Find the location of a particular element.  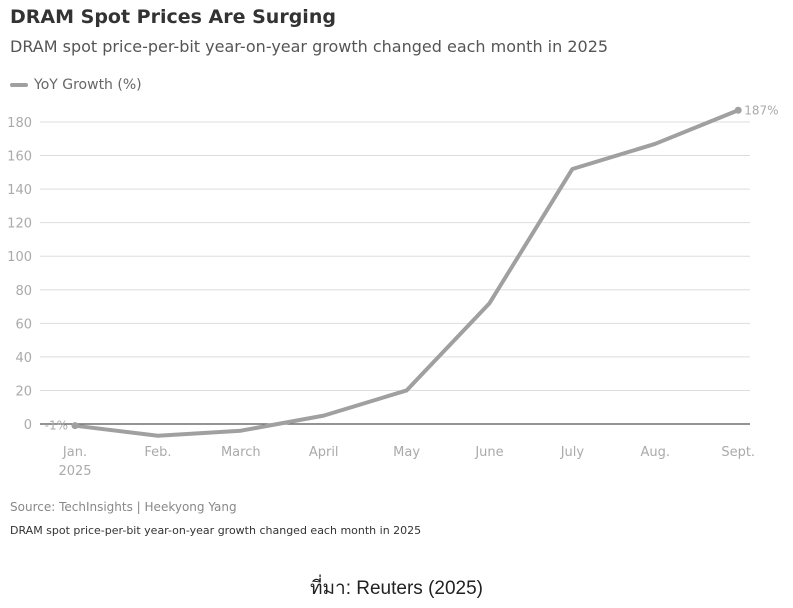

source-text: Source: TechInsights | Heekyong Yang is located at coordinates (123, 507).